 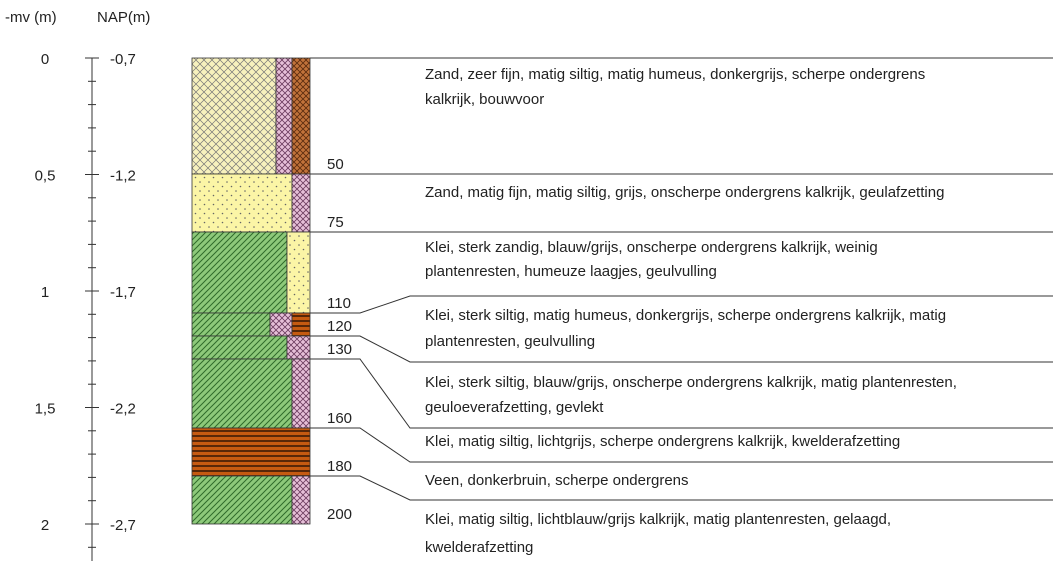 What do you see at coordinates (123, 175) in the screenshot?
I see `nap-tick-label: -1,2` at bounding box center [123, 175].